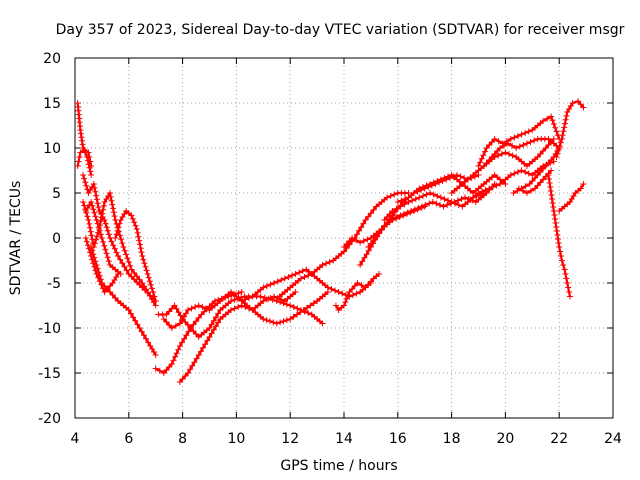 The image size is (640, 480). I want to click on x-tick-label: 8, so click(182, 439).